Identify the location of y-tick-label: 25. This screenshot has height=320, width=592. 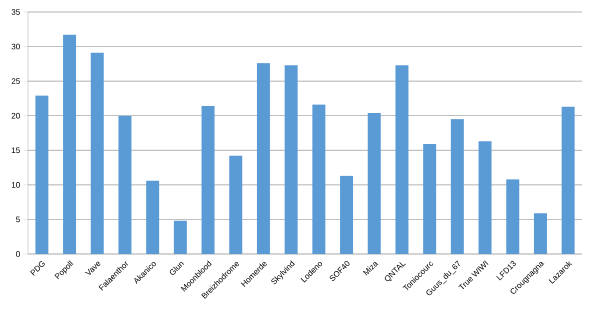
(16, 81).